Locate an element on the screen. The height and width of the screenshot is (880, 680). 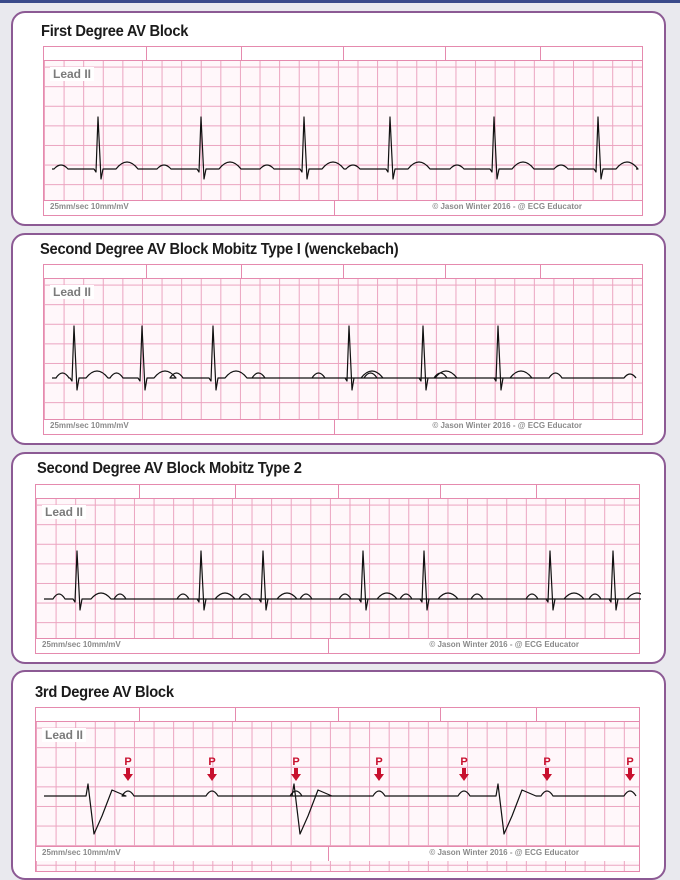
top-edge-line is located at coordinates (340, 1).